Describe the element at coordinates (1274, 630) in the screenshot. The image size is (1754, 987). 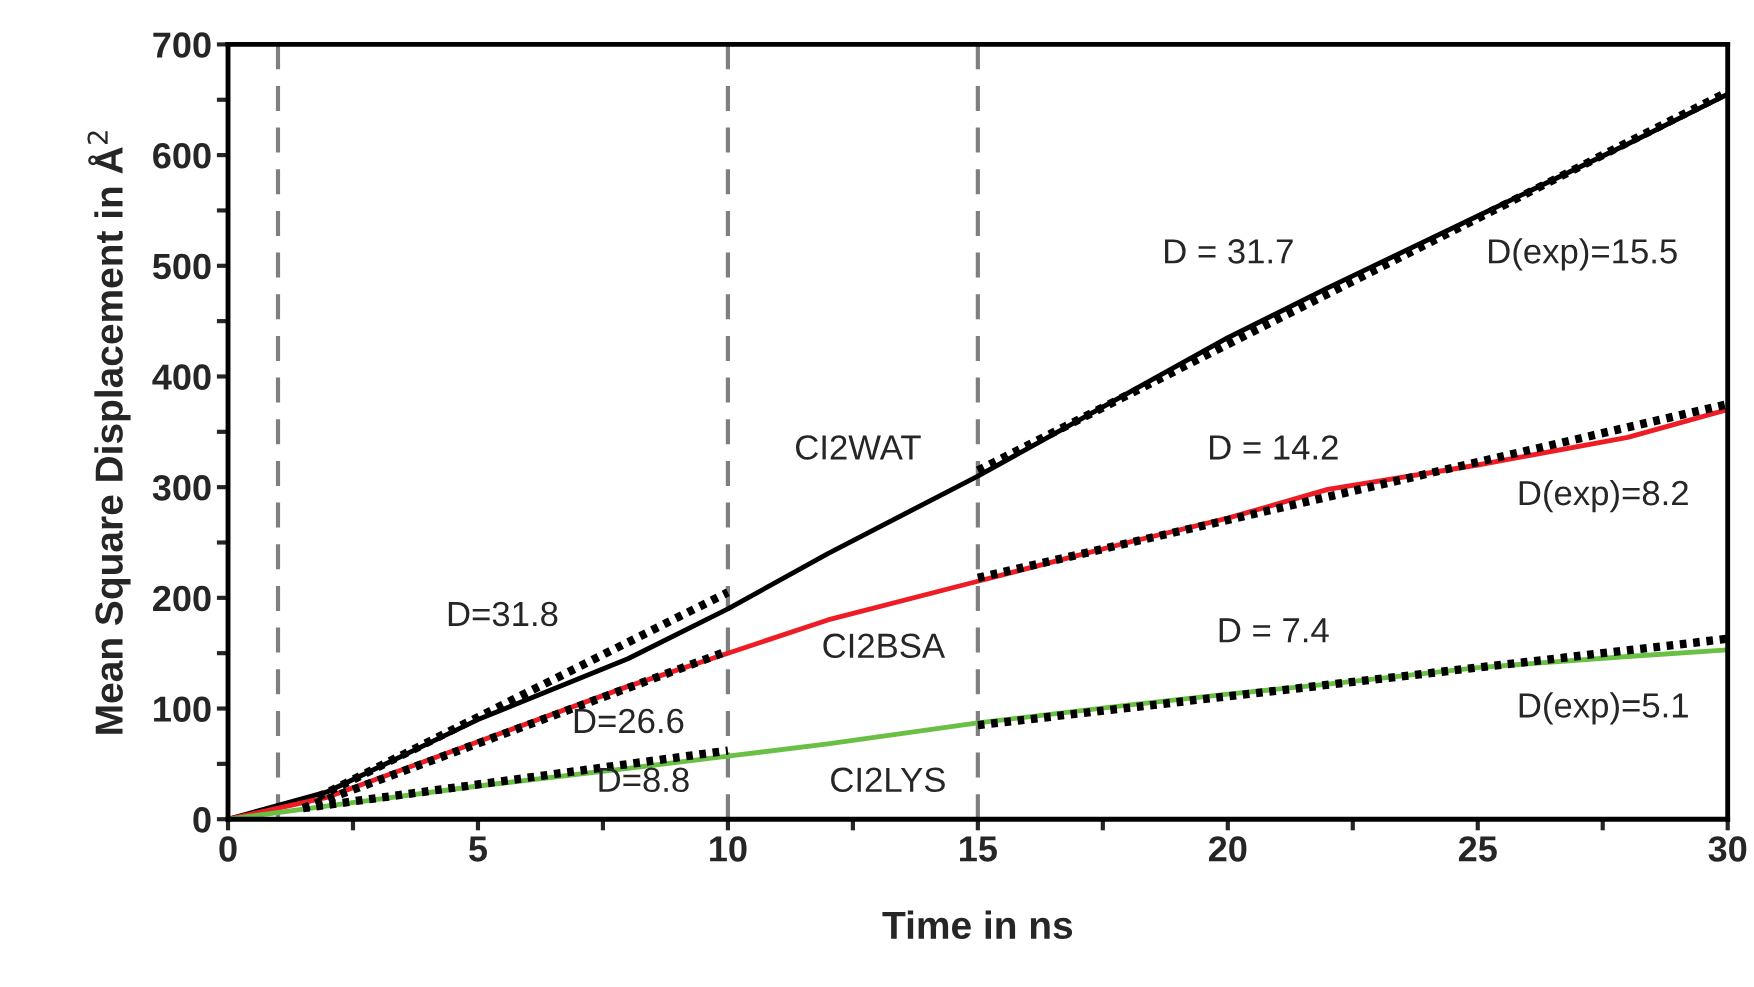
I see `annotation: D = 7.4` at that location.